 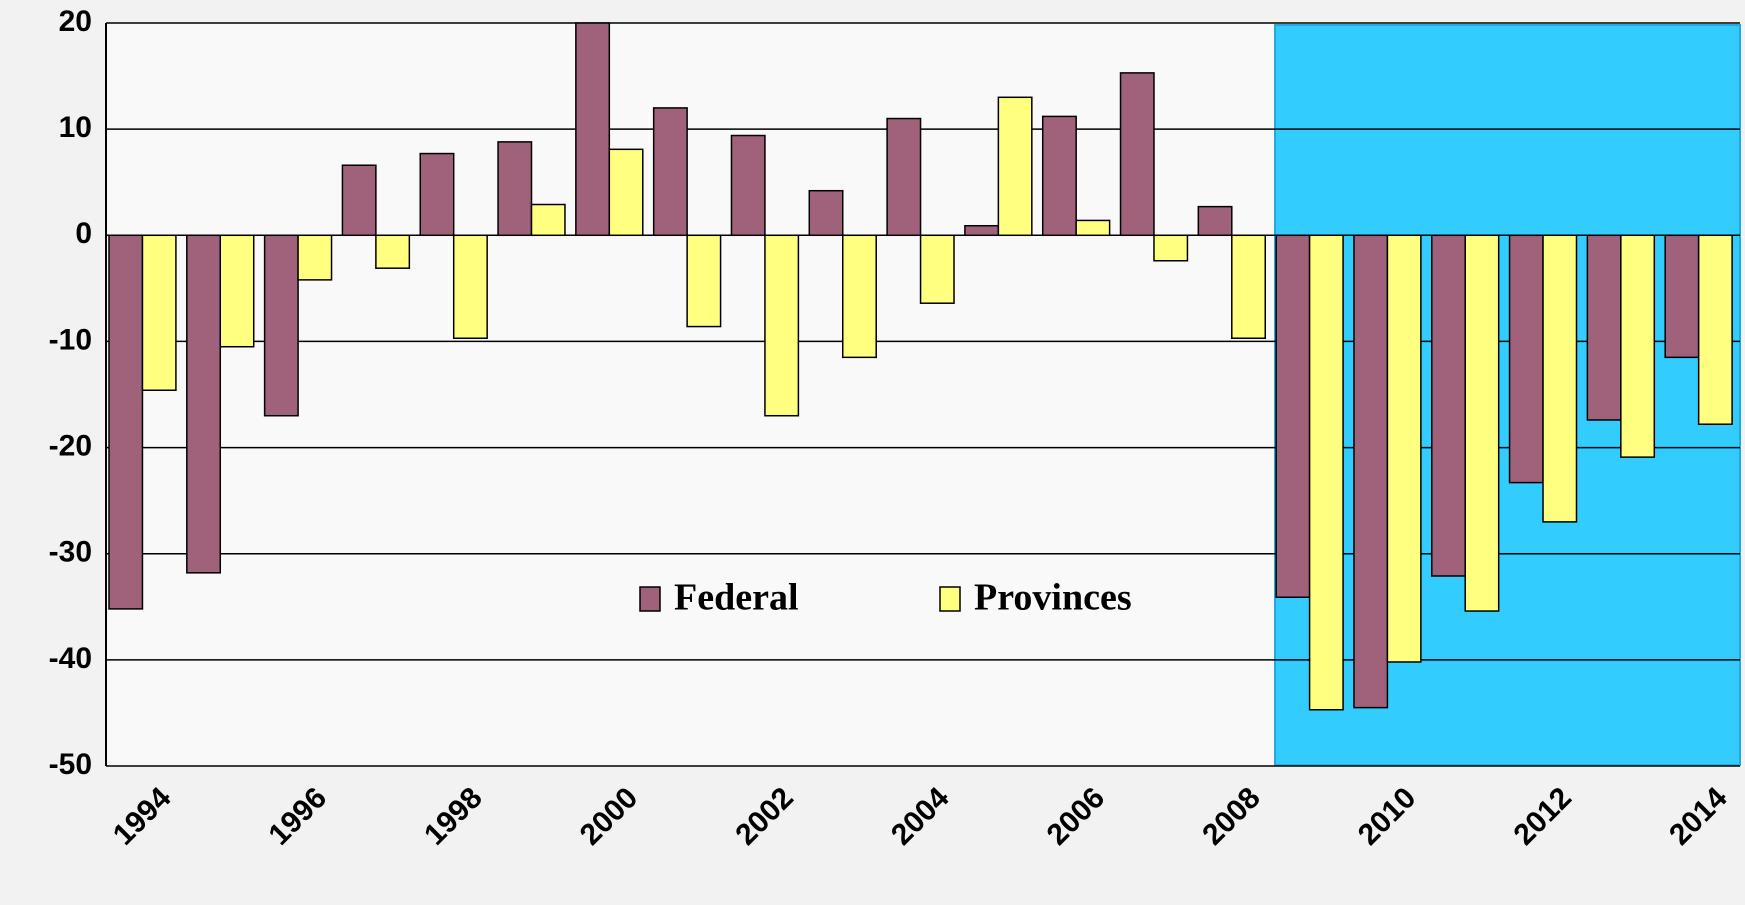 What do you see at coordinates (609, 816) in the screenshot?
I see `x-tick-label: 2000` at bounding box center [609, 816].